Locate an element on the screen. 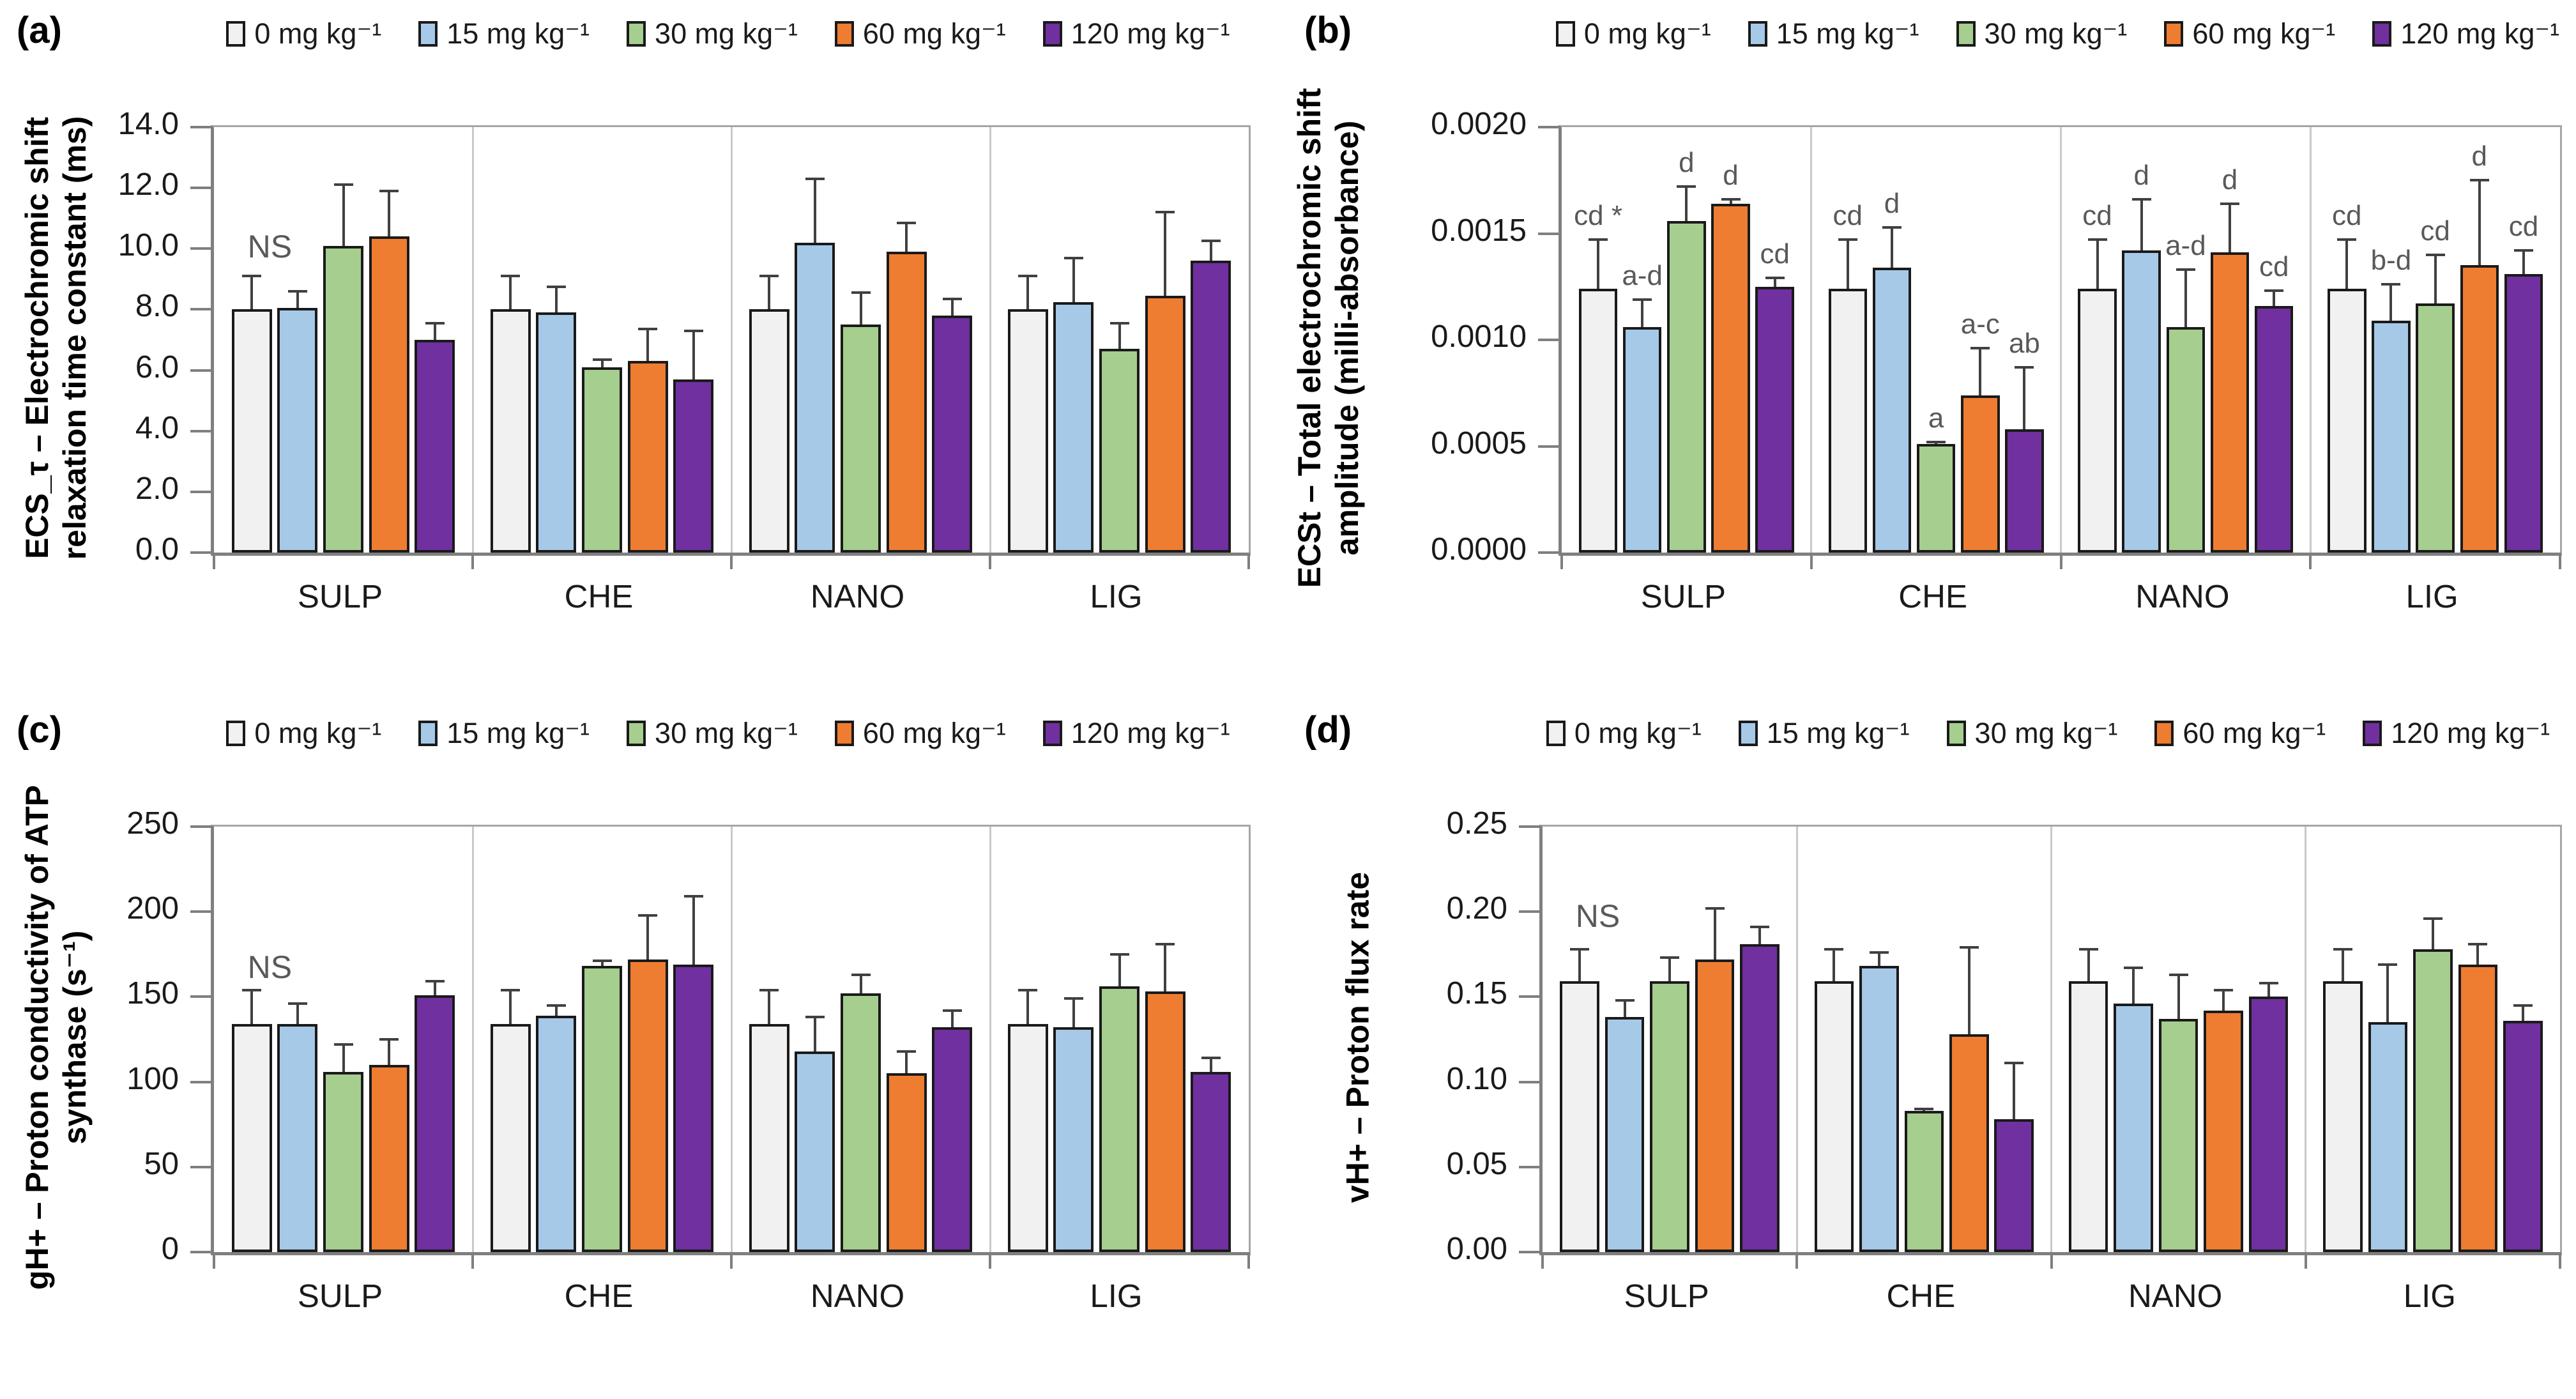  y-tick-label: 8.0 is located at coordinates (157, 306).